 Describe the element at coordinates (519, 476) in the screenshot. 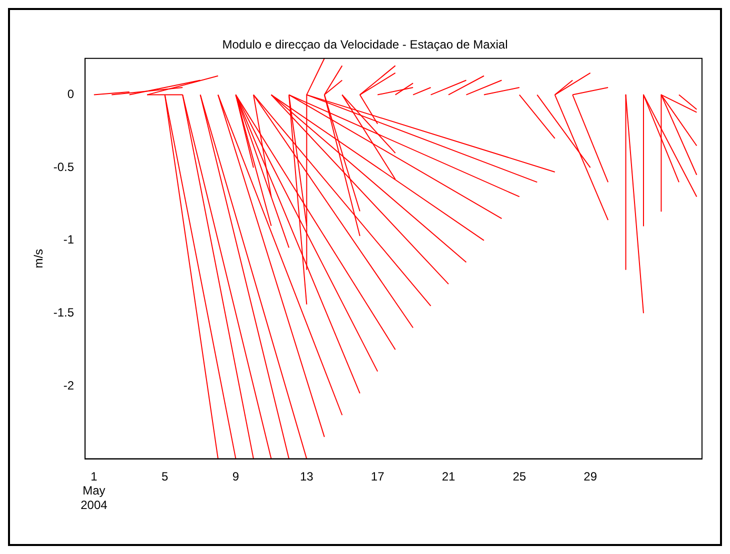

I see `x-tick-label: 25` at that location.